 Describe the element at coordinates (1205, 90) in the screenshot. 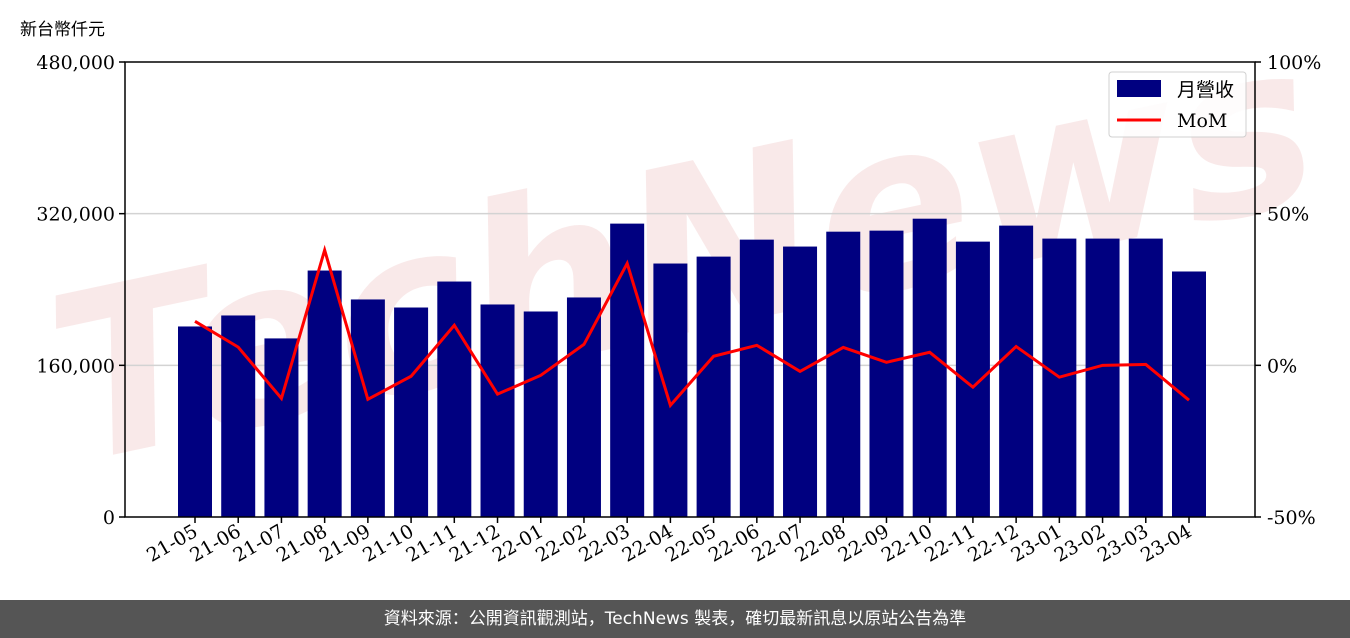

I see `legend-label-revenue: 月營收` at that location.